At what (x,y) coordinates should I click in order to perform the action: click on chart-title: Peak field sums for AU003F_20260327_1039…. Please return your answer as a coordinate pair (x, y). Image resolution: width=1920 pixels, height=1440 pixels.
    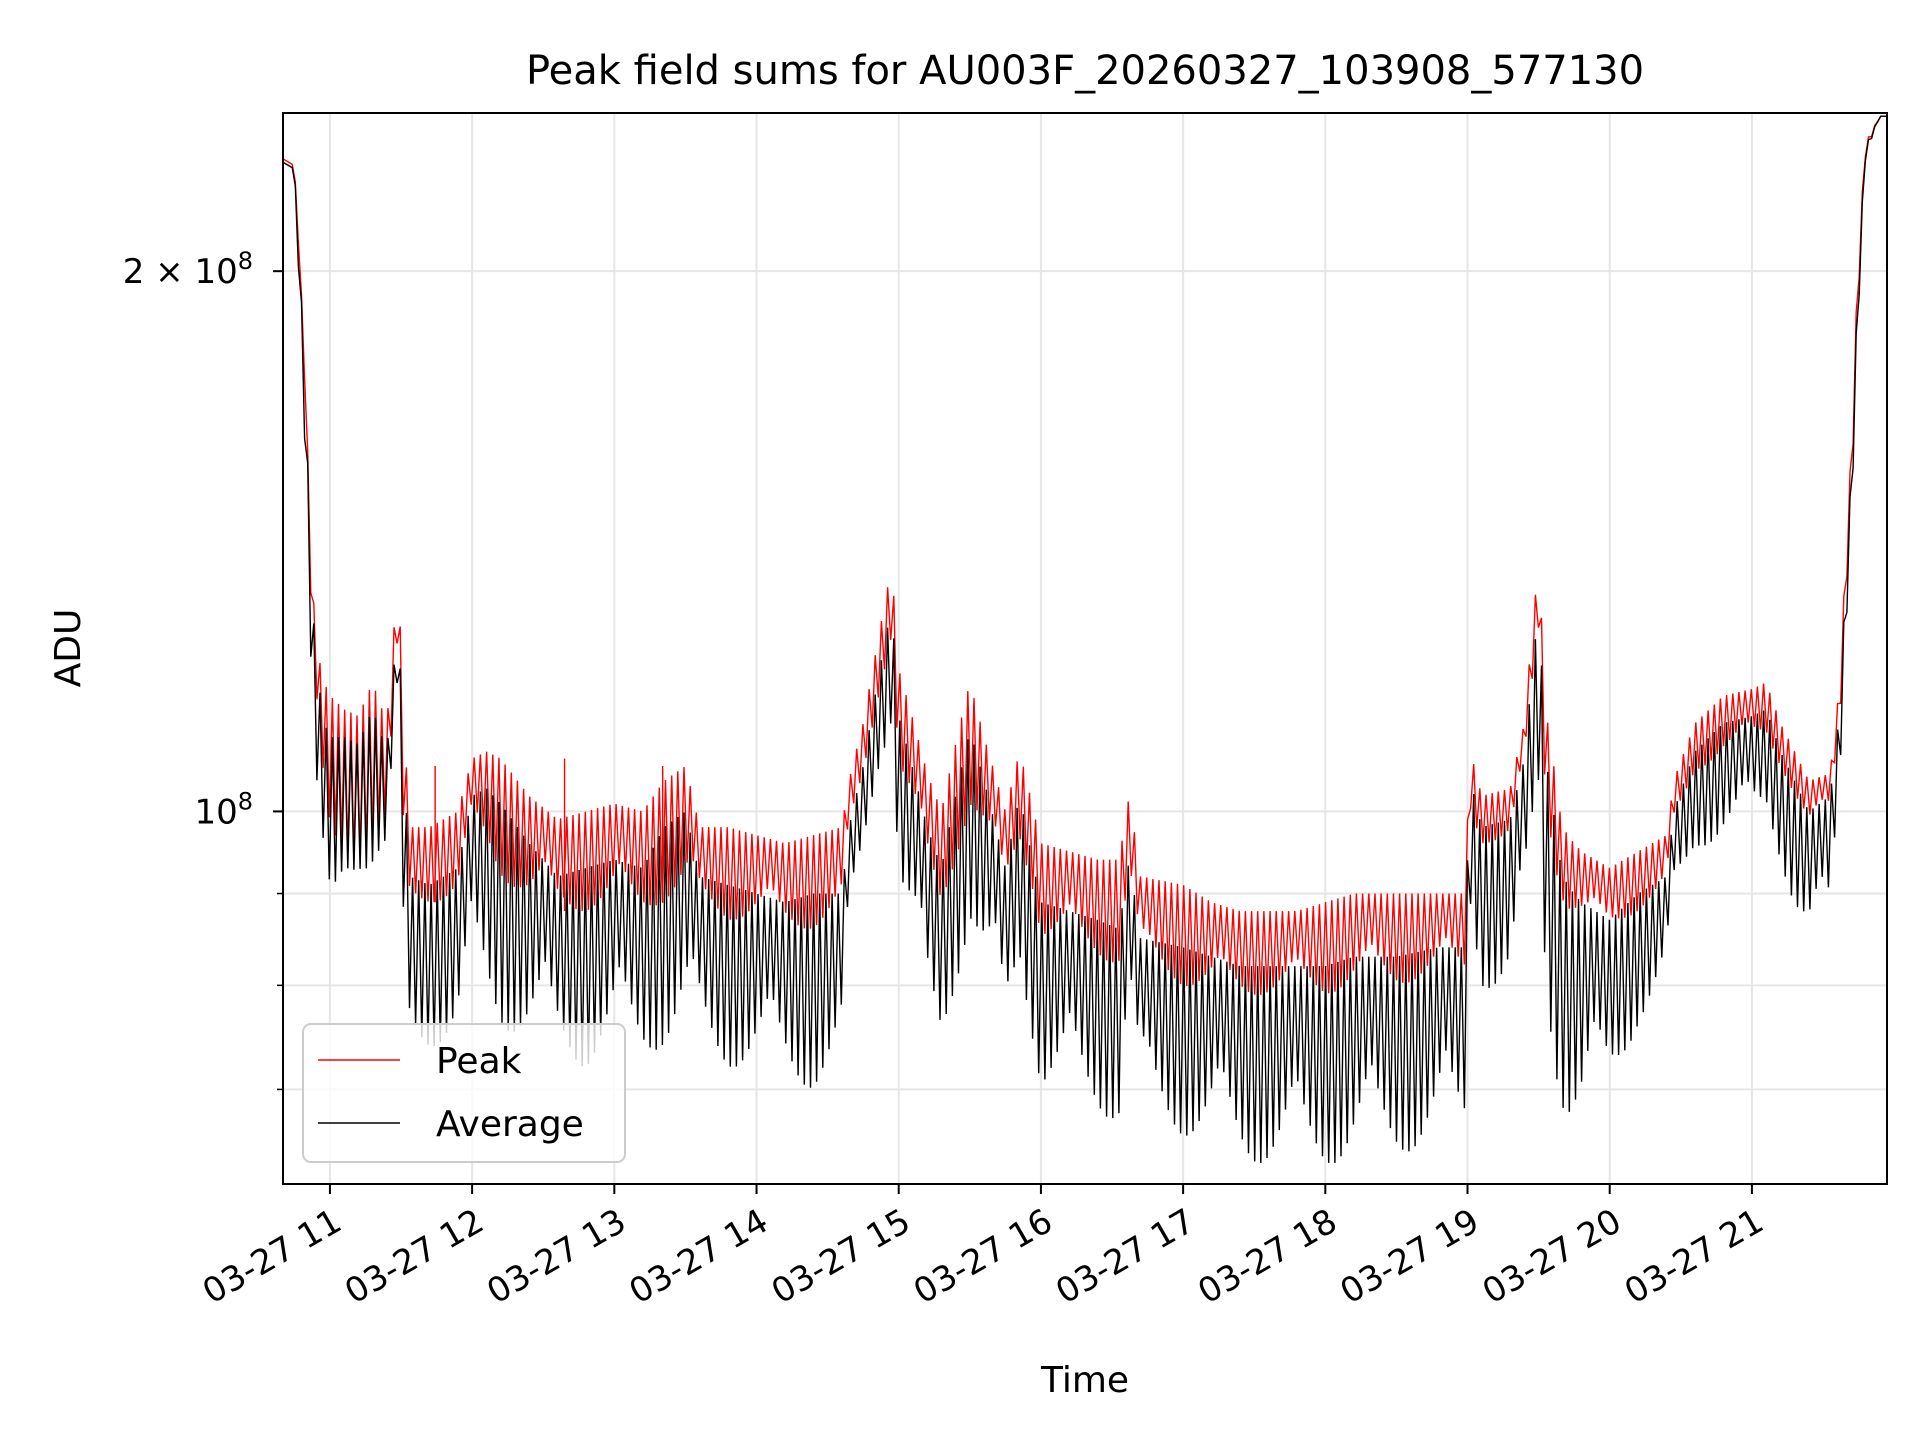
    Looking at the image, I should click on (1085, 71).